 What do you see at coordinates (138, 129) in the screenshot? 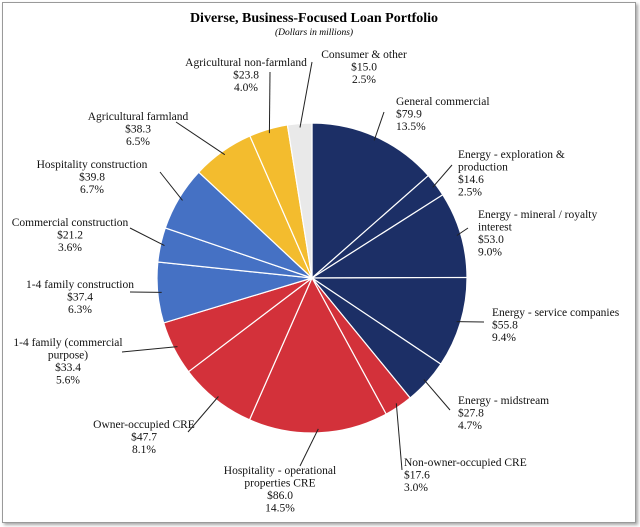
I see `slice-label: Agricultural farmland $38.3 6.5%` at bounding box center [138, 129].